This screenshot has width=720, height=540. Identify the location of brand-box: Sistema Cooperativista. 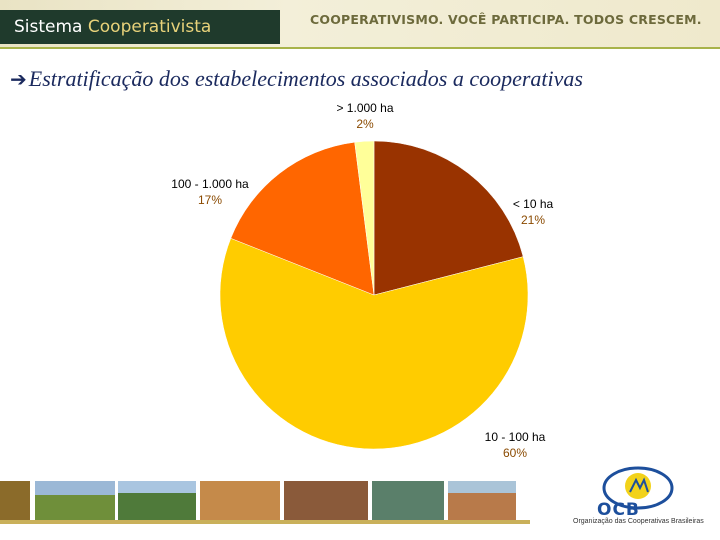
(140, 27).